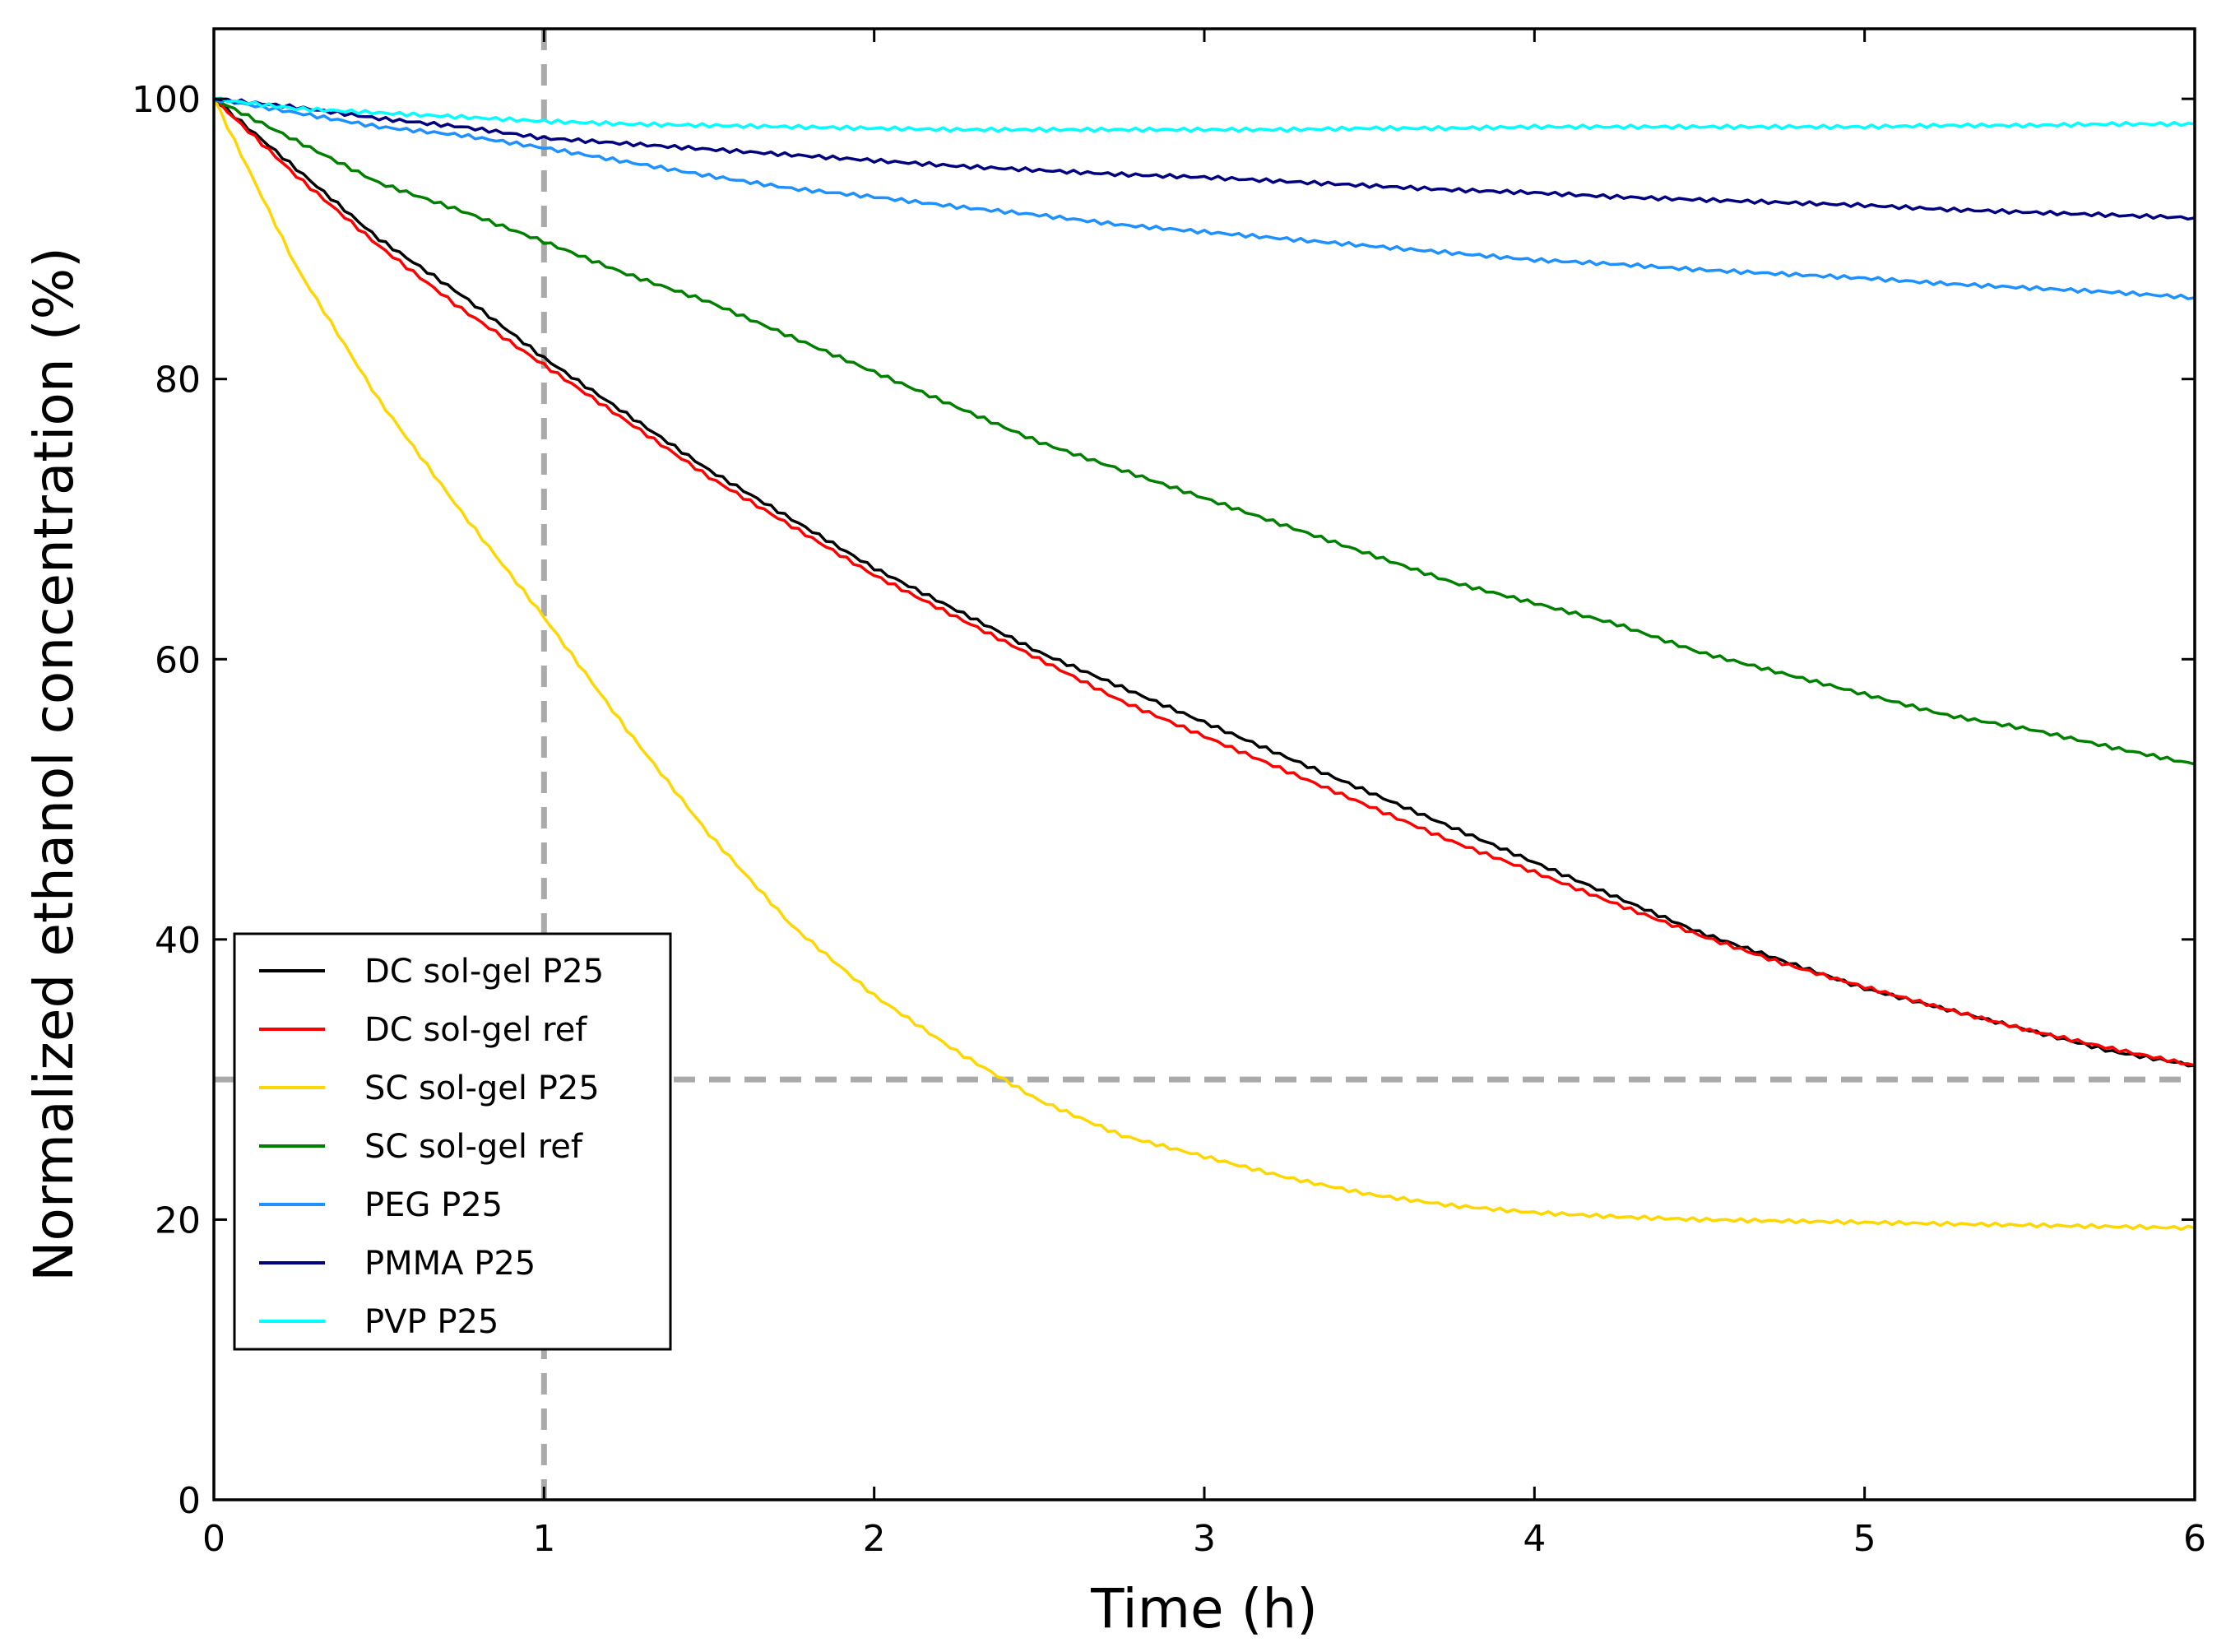 This screenshot has width=2226, height=1652. I want to click on legend-label: SC sol-gel P25, so click(482, 1089).